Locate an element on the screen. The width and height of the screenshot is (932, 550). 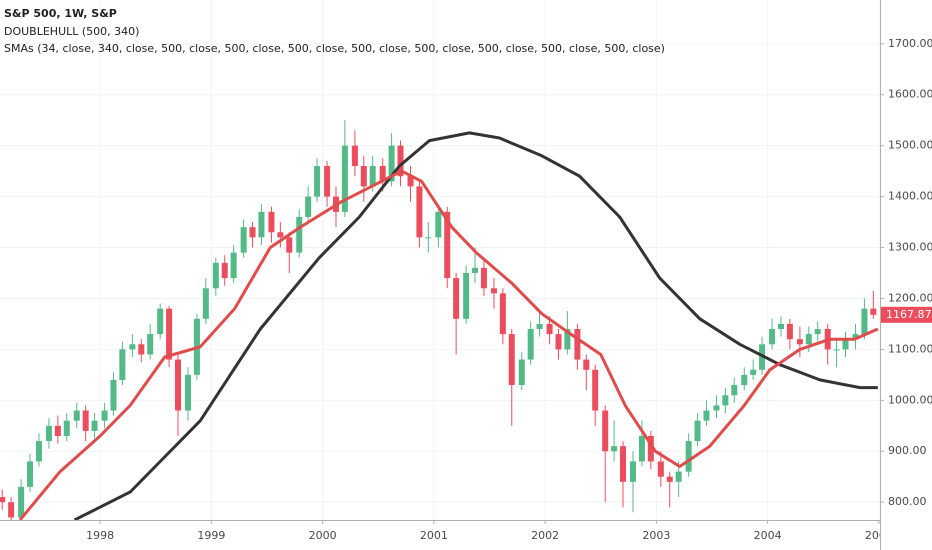
y-tick-label: 900.00 is located at coordinates (907, 450).